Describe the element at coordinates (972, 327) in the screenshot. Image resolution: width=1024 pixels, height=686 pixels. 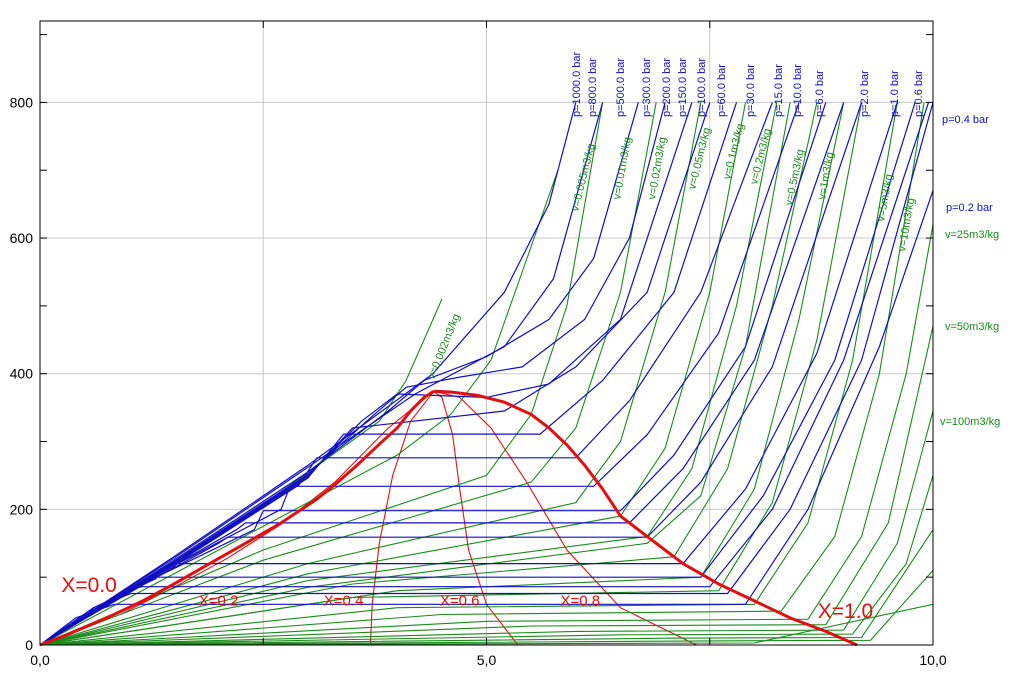
I see `isochore-label-v-50m3-kg: v=50m3/kg` at that location.